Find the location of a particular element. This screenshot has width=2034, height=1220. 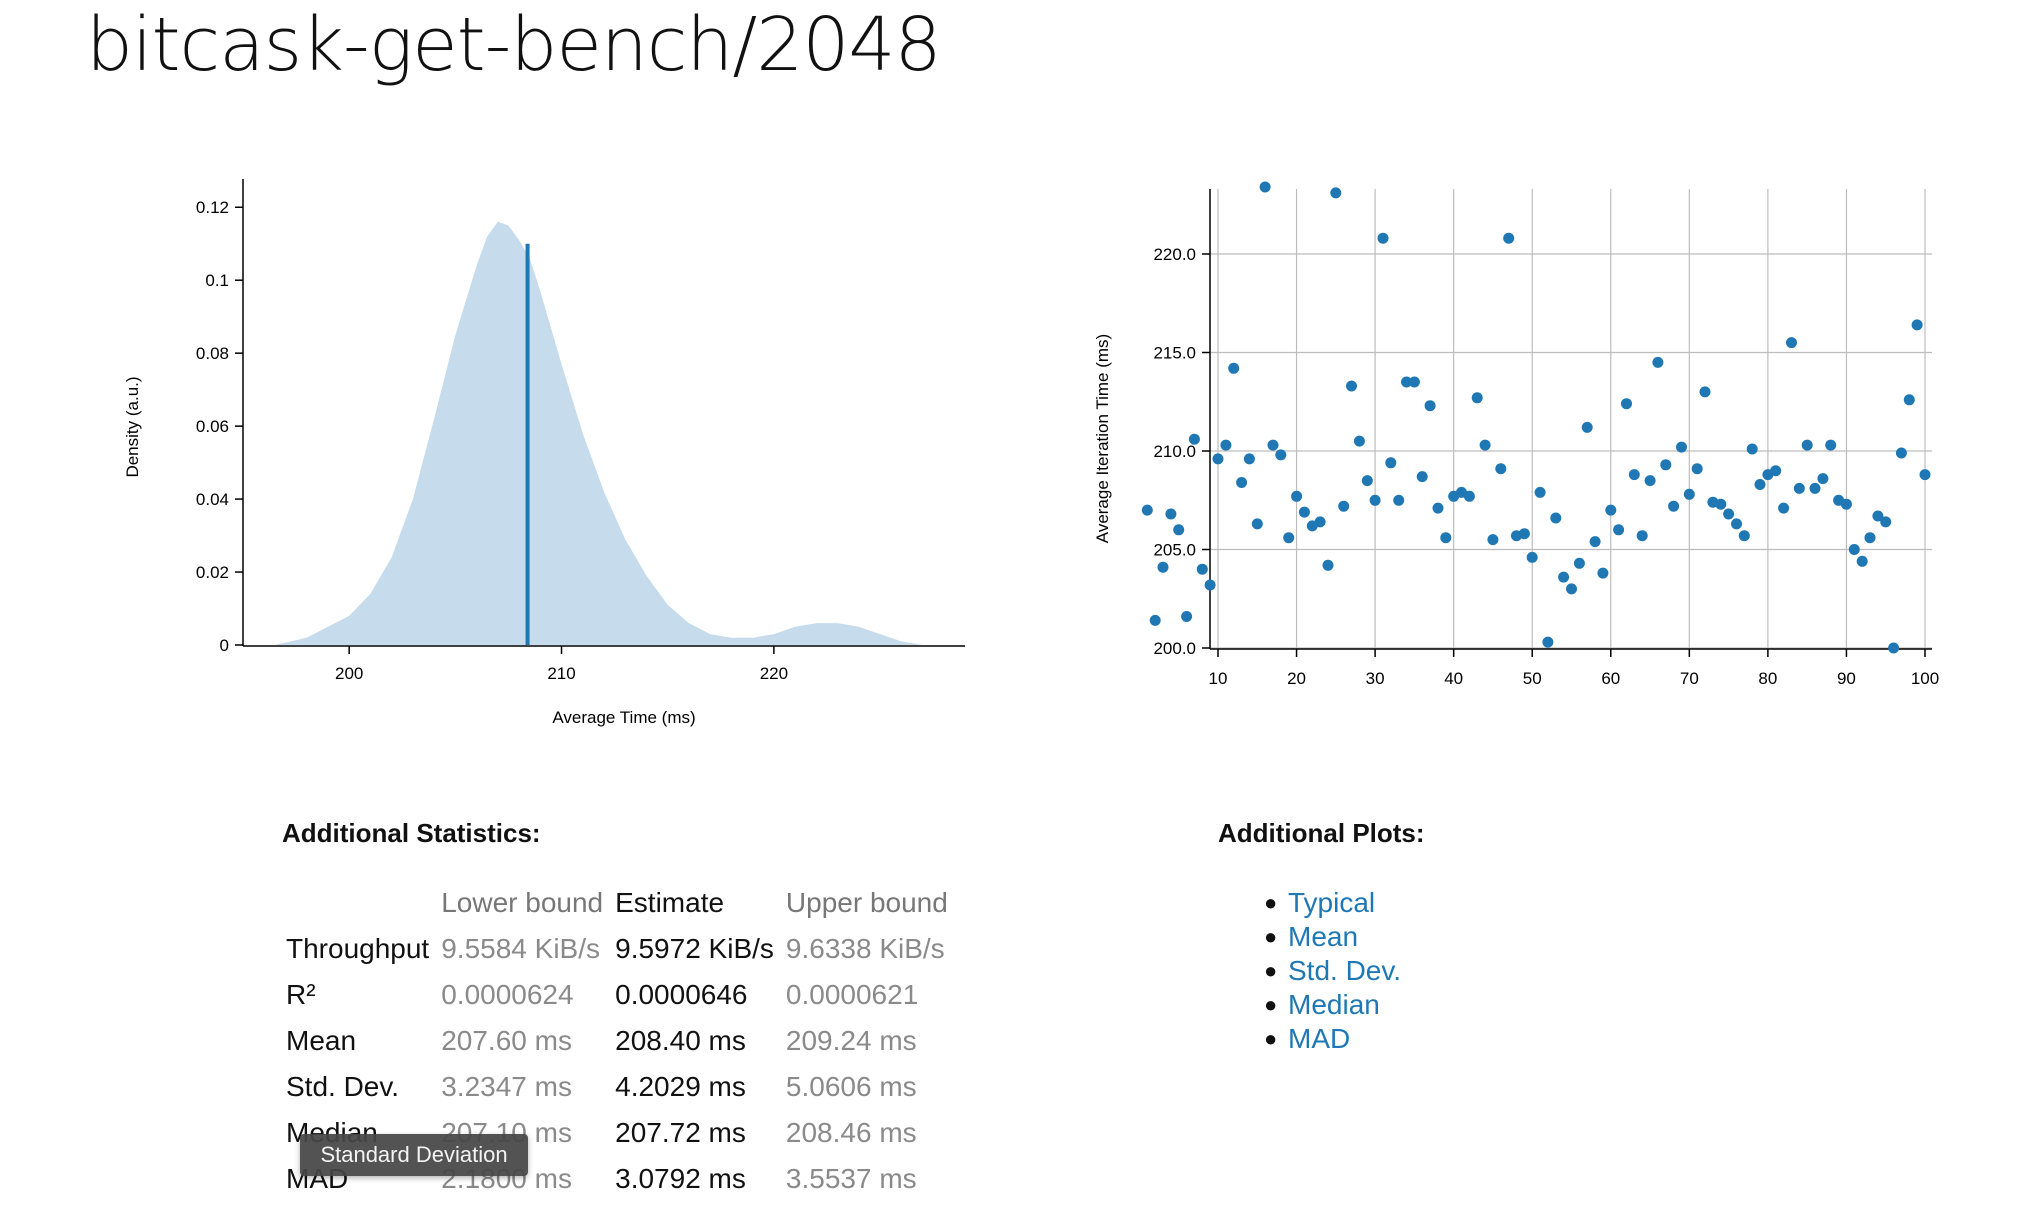

x-tick-label: 220 is located at coordinates (774, 673).